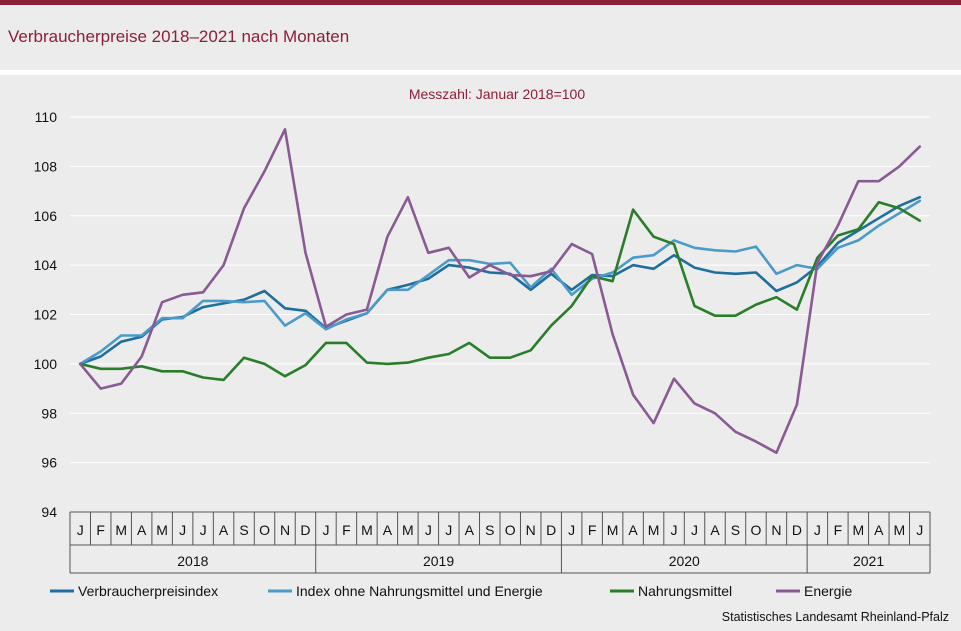 The image size is (961, 631). What do you see at coordinates (46, 315) in the screenshot?
I see `y-tick-label: 102` at bounding box center [46, 315].